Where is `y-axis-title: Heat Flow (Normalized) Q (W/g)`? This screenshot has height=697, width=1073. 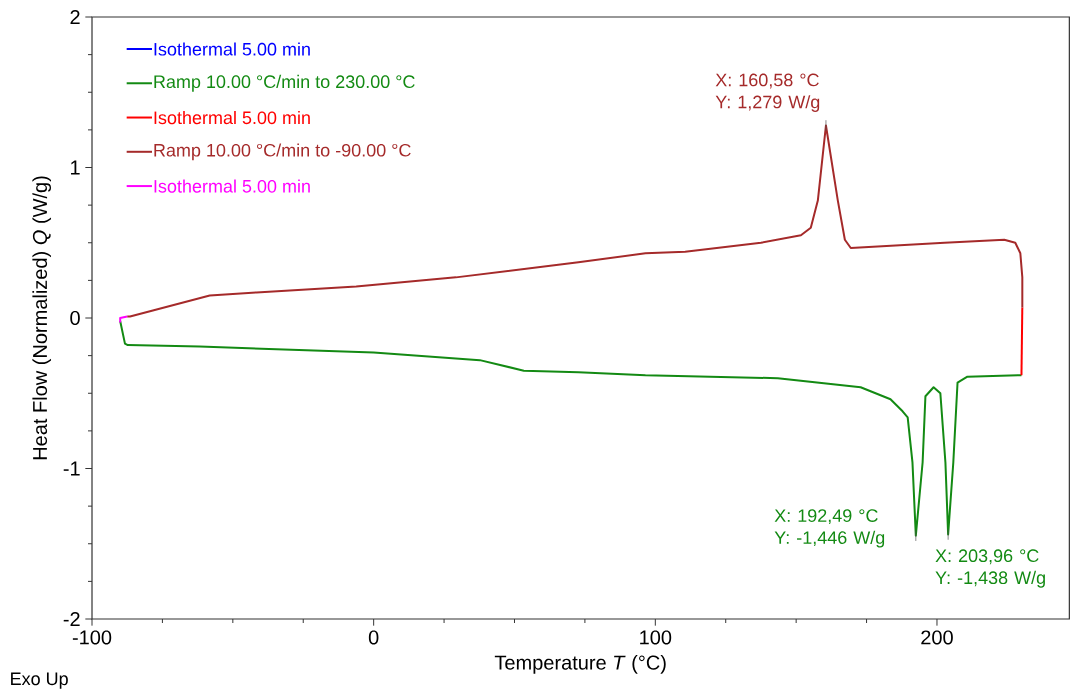 y-axis-title: Heat Flow (Normalized) Q (W/g) is located at coordinates (42, 318).